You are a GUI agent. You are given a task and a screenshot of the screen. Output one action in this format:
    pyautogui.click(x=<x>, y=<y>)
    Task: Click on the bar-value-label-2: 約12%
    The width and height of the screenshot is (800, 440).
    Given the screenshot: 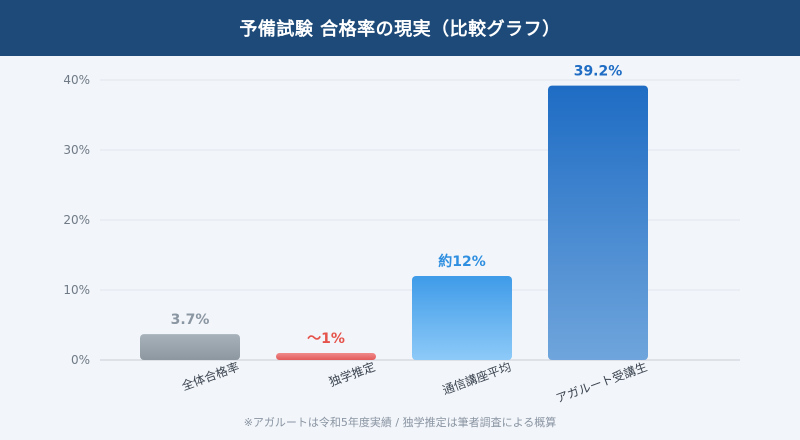 What is the action you would take?
    pyautogui.click(x=462, y=261)
    